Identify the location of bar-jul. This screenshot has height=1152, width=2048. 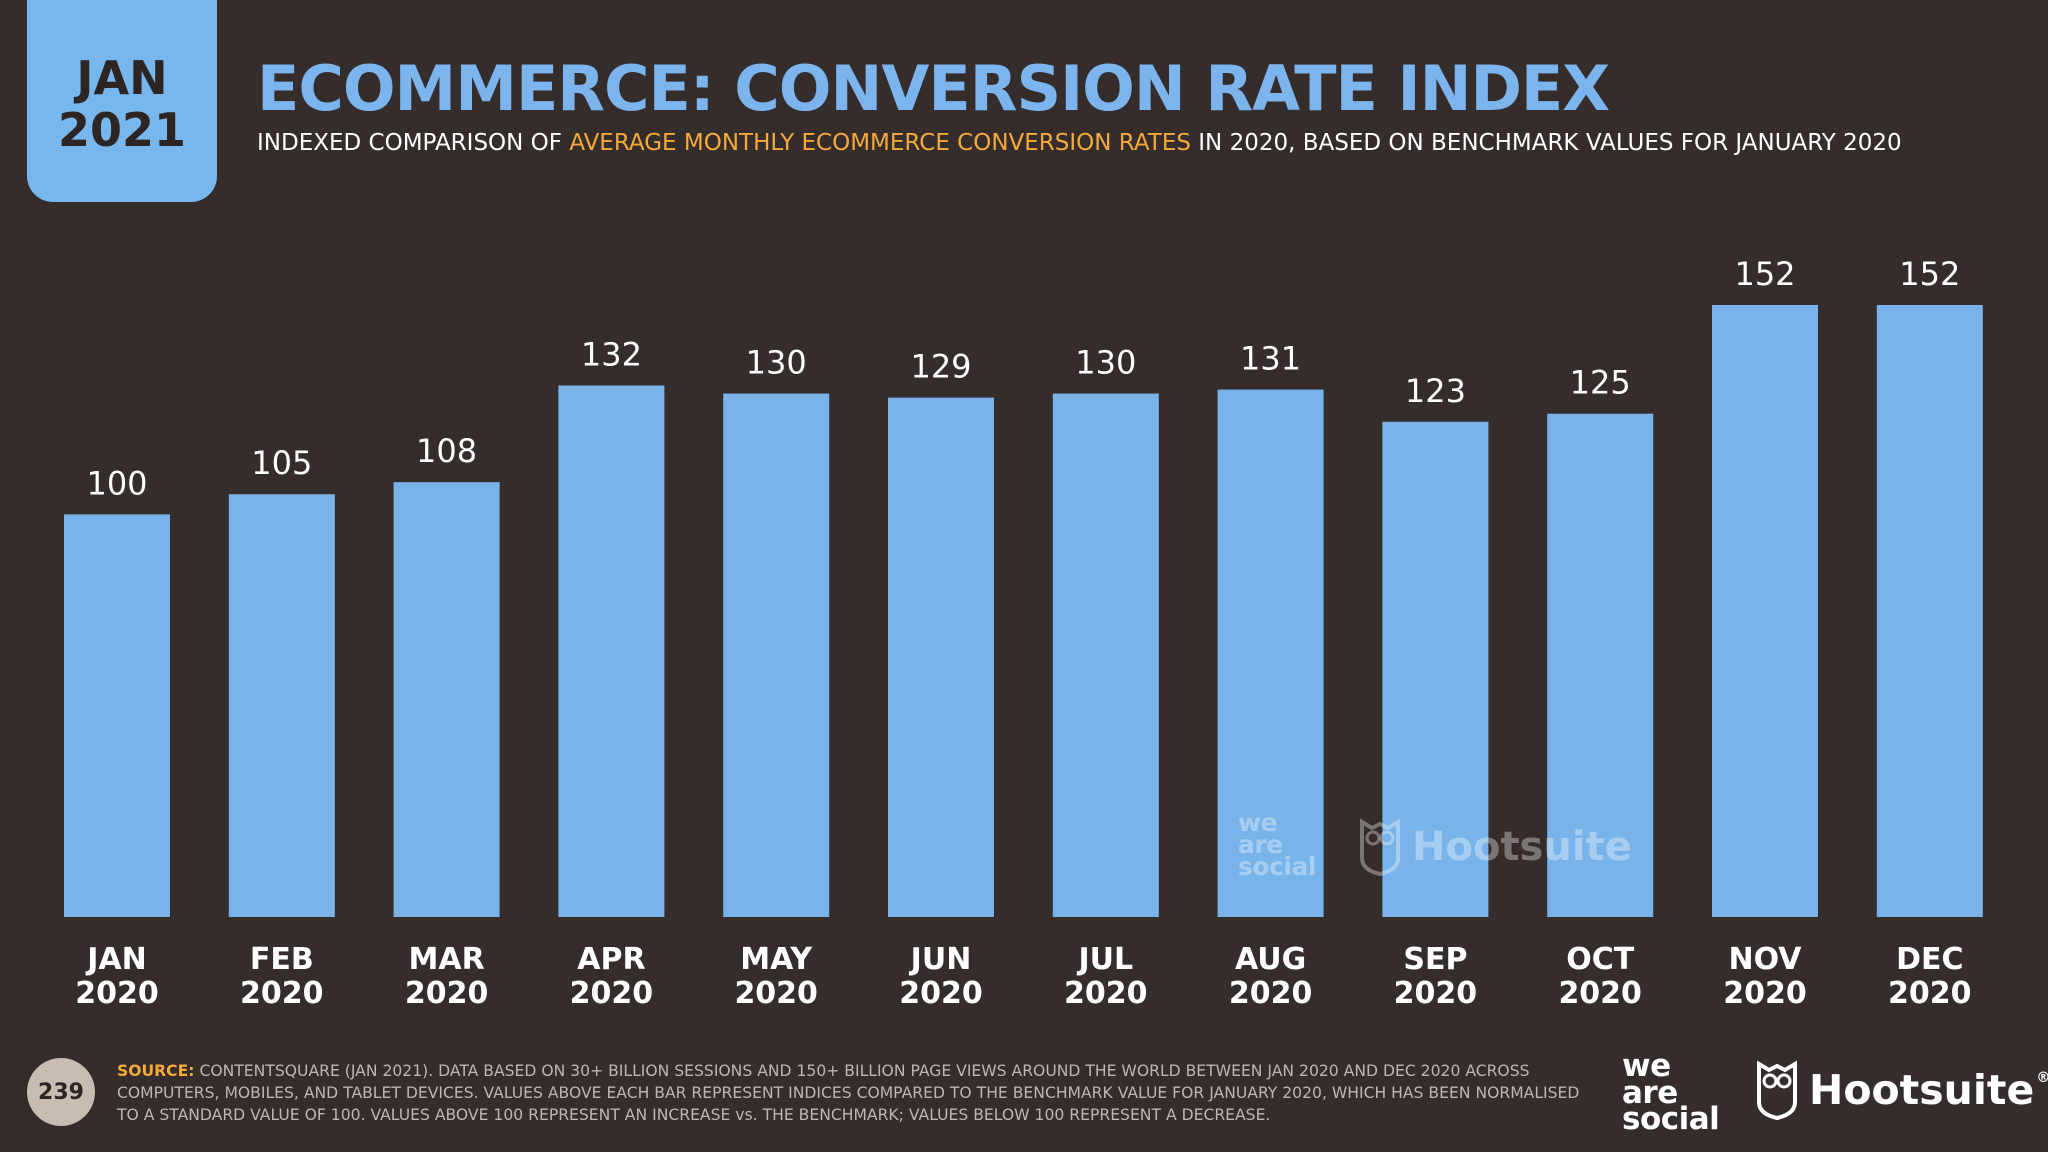
(1105, 655).